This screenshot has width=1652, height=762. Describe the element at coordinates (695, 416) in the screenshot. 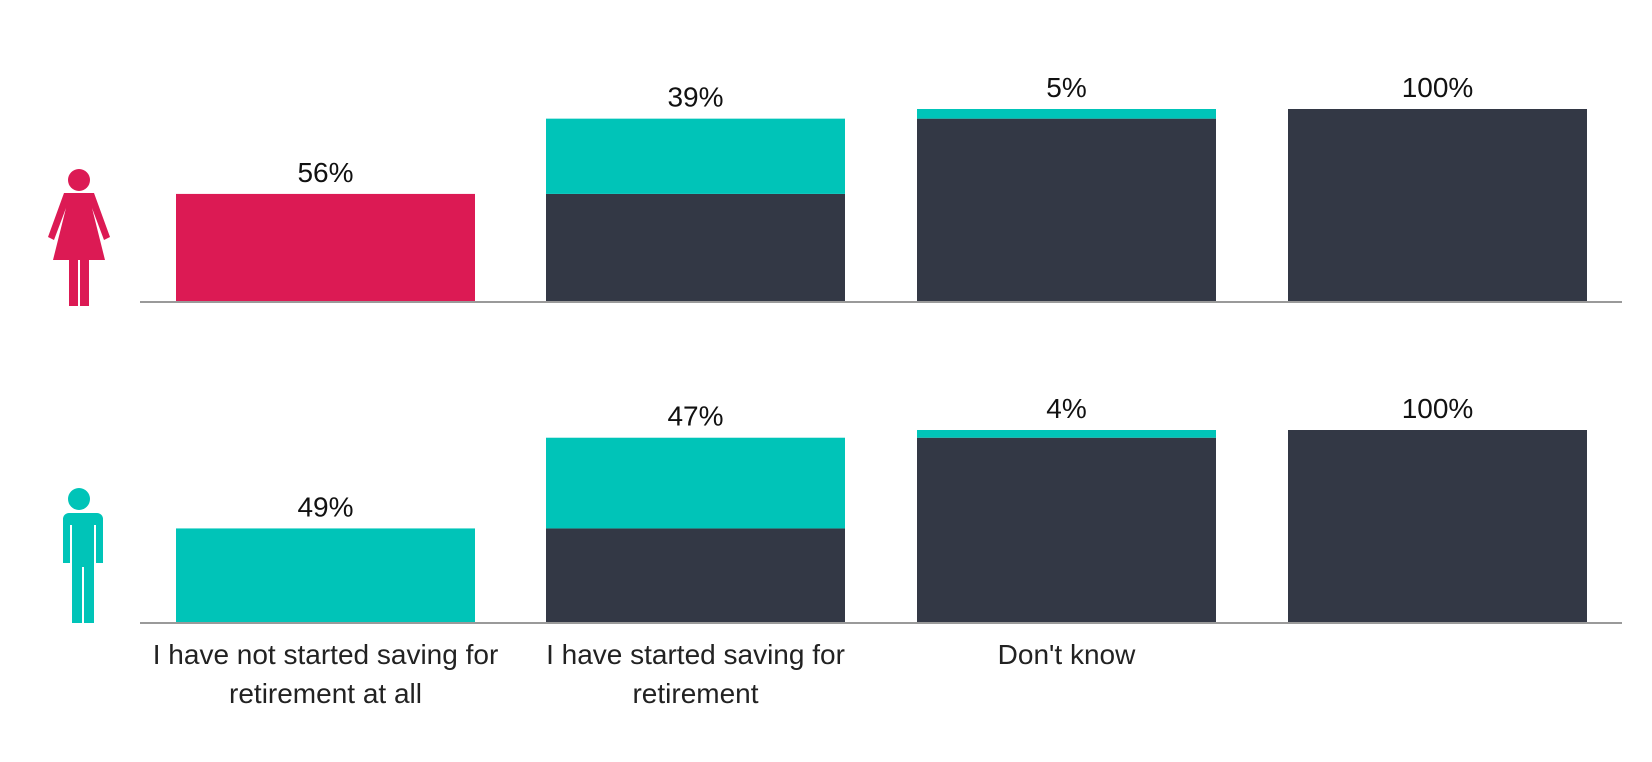

I see `value-label: 47%` at that location.